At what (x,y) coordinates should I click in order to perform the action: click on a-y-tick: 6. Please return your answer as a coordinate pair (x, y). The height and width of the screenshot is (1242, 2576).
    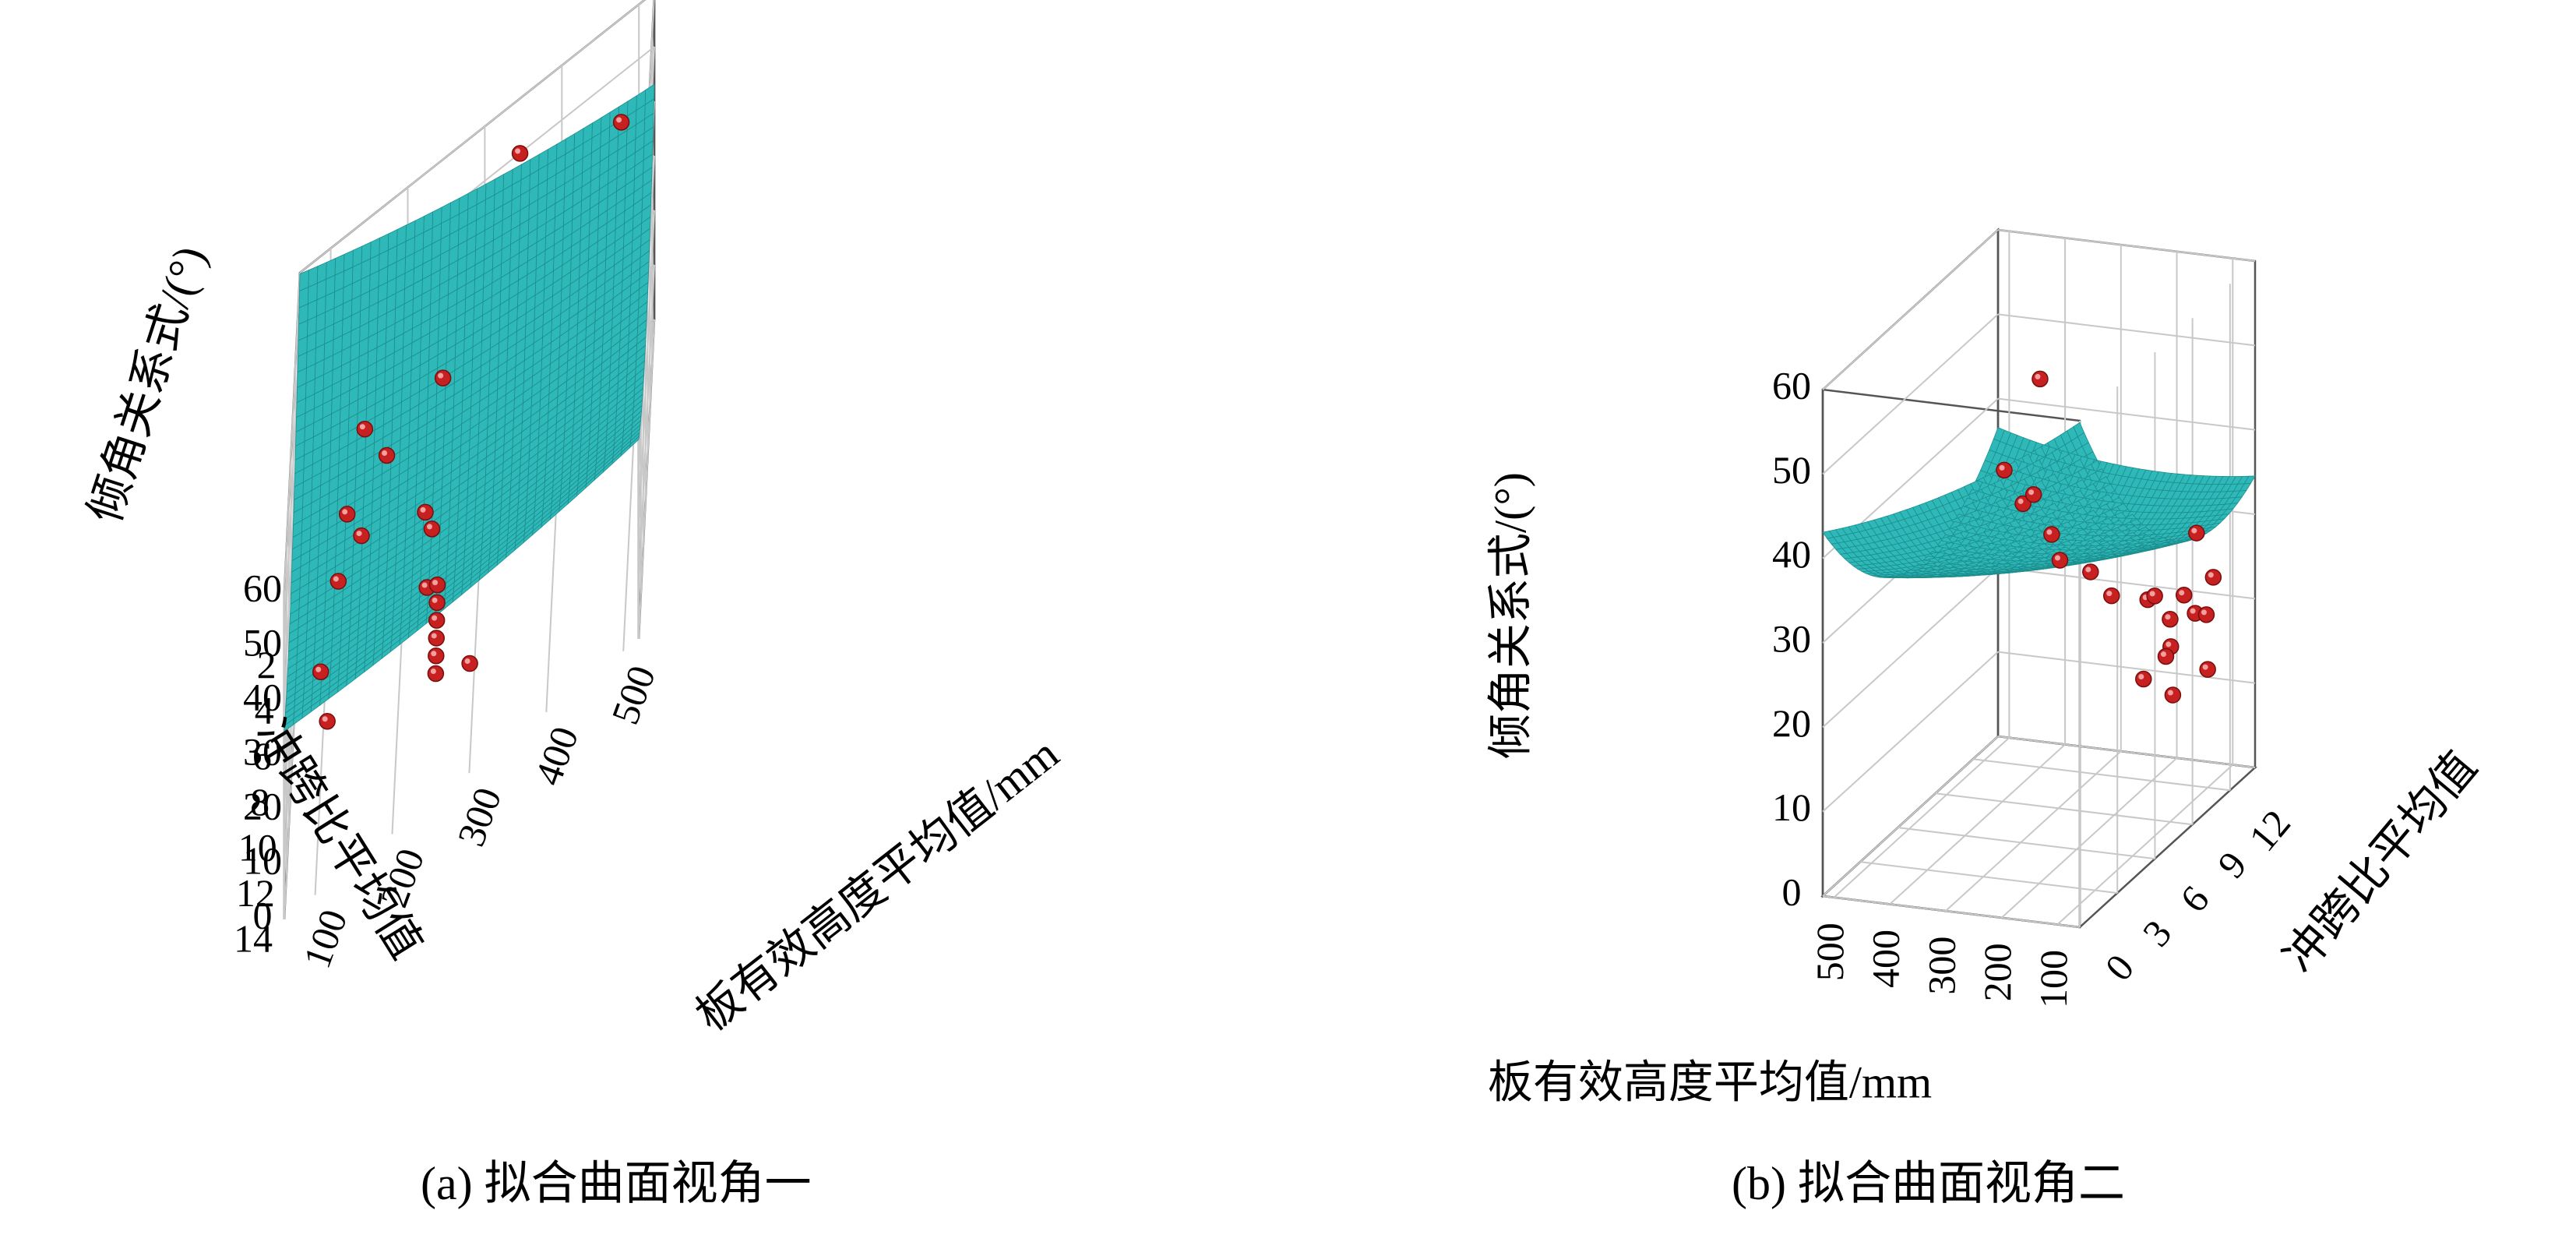
    Looking at the image, I should click on (262, 756).